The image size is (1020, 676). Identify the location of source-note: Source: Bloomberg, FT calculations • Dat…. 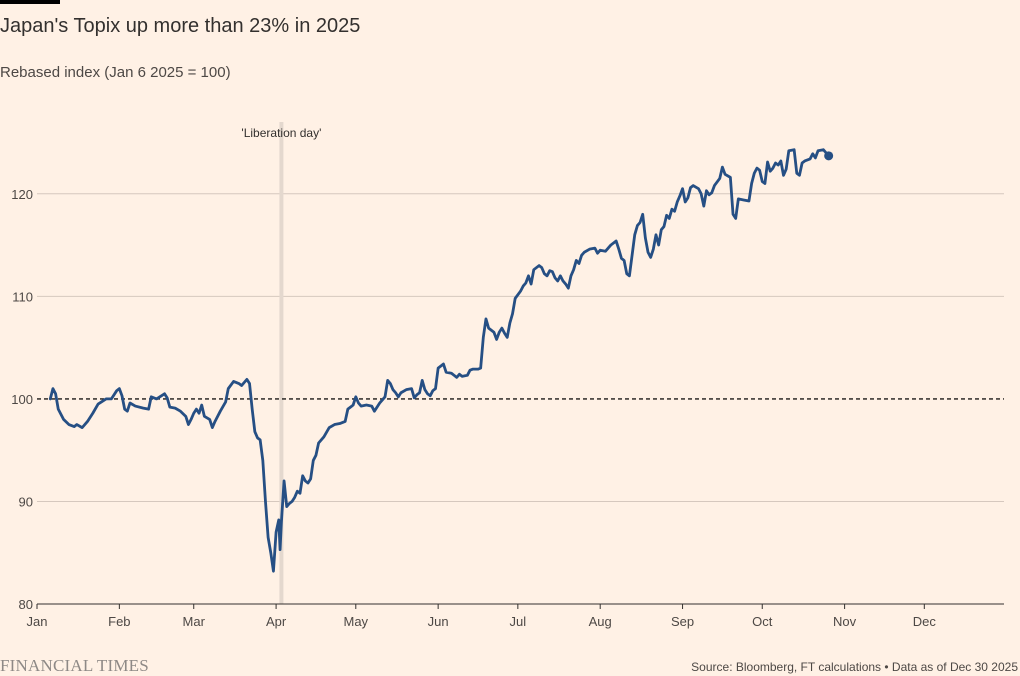
(854, 667).